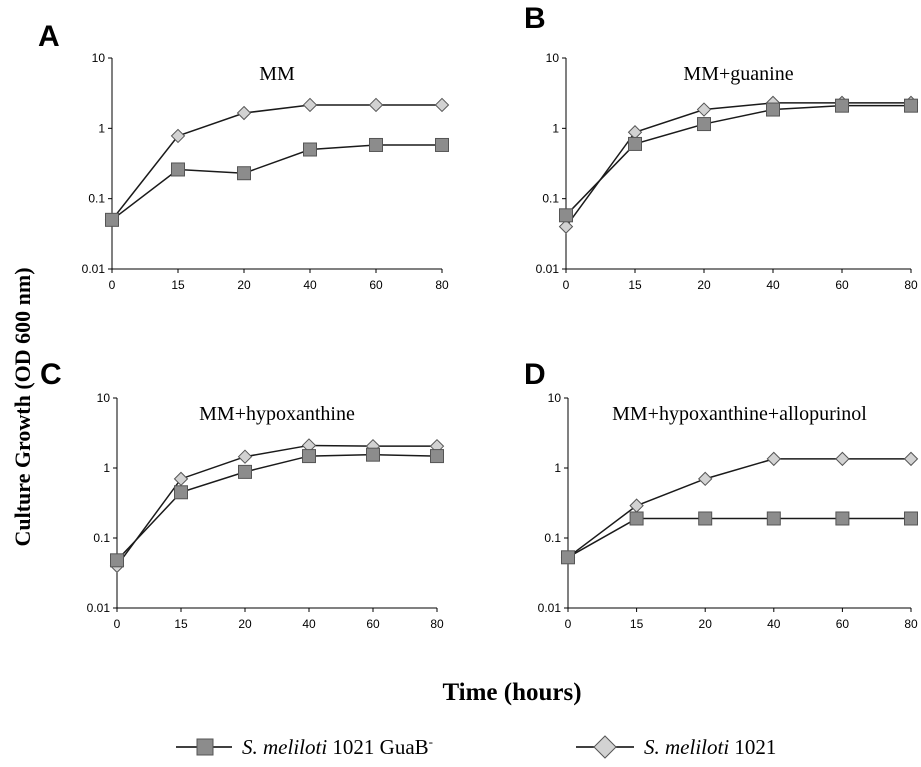  What do you see at coordinates (284, 747) in the screenshot?
I see `legend-species-guab: S. meliloti` at bounding box center [284, 747].